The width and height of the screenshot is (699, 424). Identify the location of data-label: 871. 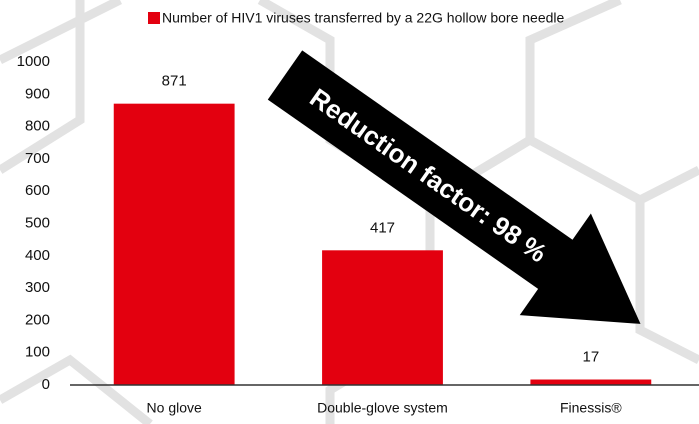
(174, 81).